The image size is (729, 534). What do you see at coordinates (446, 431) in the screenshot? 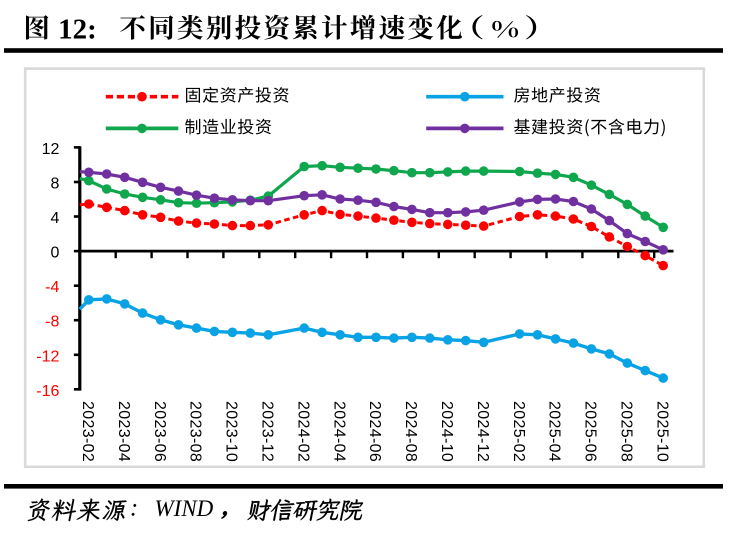
I see `svg-text: 2024-10` at bounding box center [446, 431].